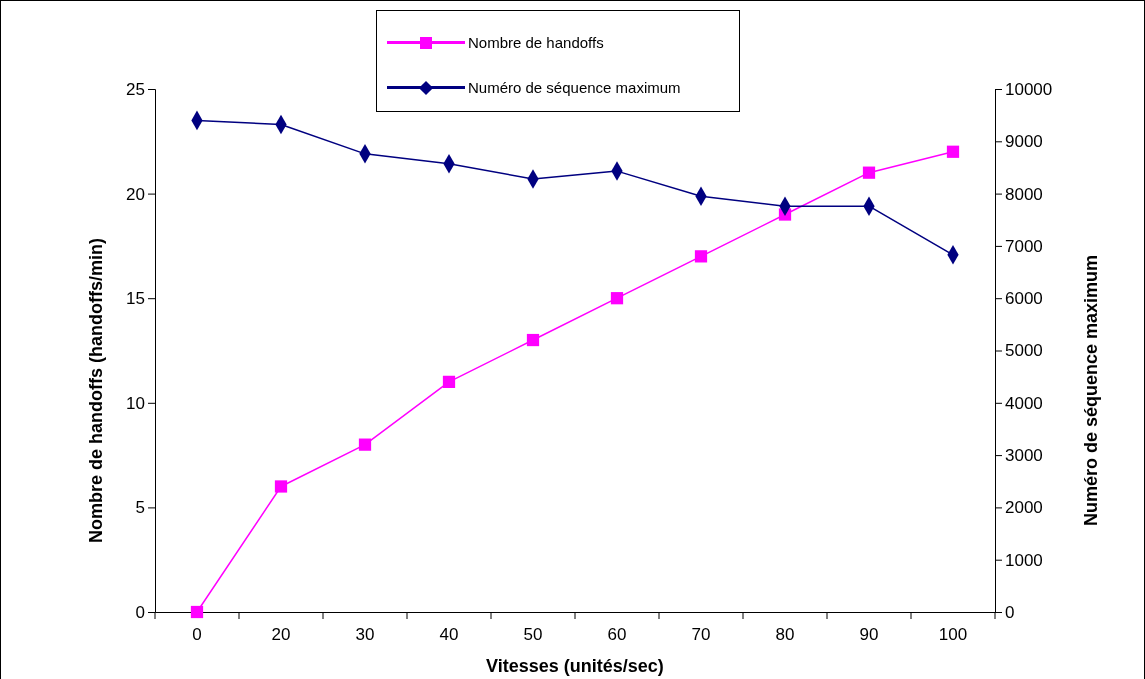  Describe the element at coordinates (1024, 142) in the screenshot. I see `y2-tick-label: 9000` at that location.